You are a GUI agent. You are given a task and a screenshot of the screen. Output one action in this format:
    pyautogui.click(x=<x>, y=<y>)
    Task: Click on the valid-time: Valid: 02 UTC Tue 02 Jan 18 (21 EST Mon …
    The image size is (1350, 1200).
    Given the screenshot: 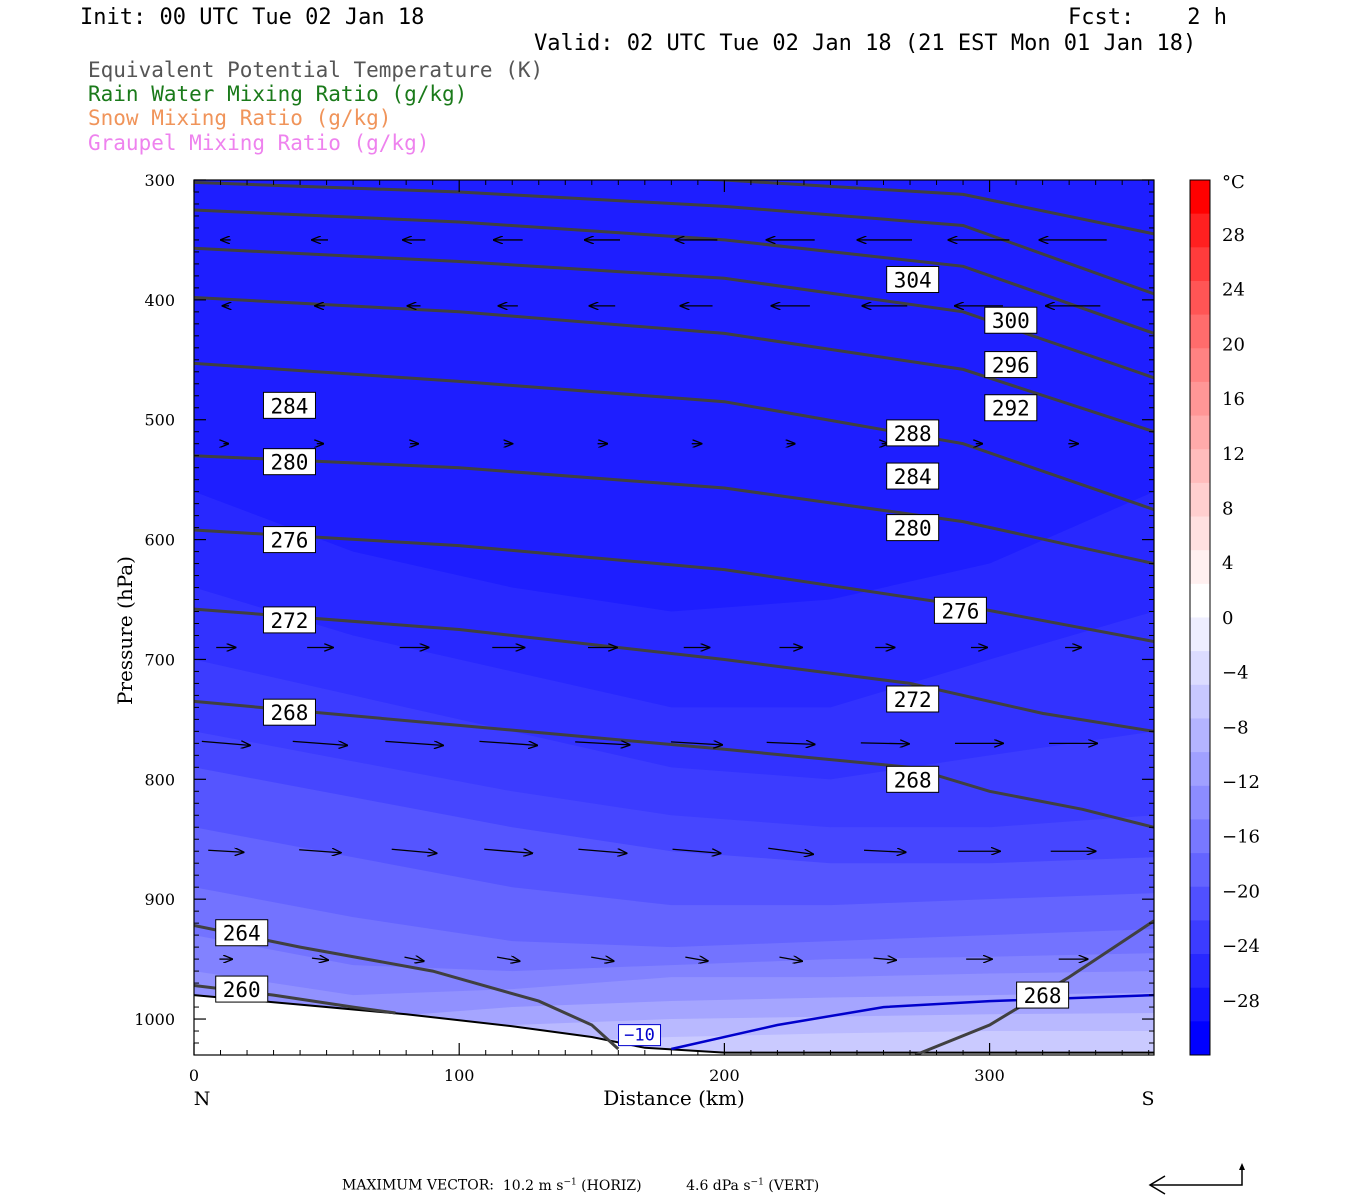 What is the action you would take?
    pyautogui.click(x=865, y=43)
    